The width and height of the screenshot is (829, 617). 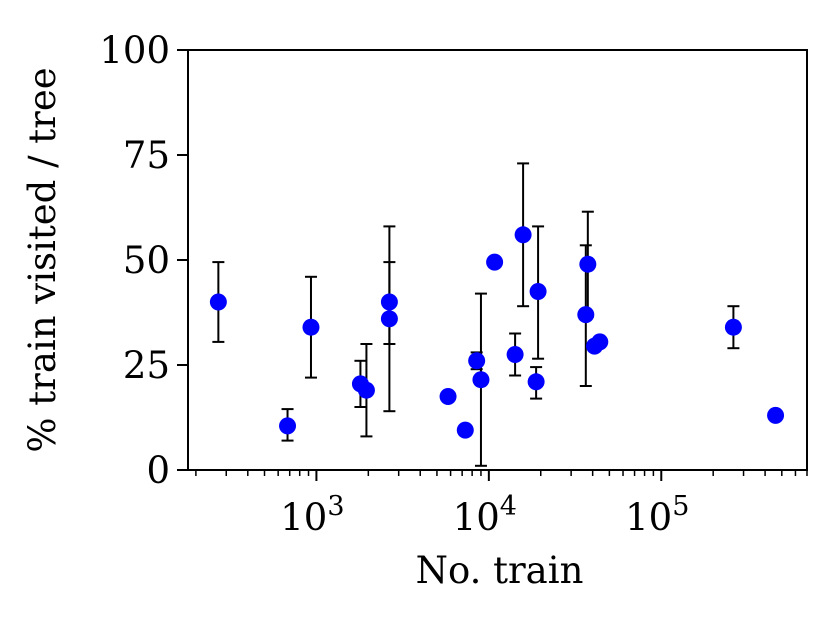 What do you see at coordinates (146, 260) in the screenshot?
I see `y-tick-label: 50` at bounding box center [146, 260].